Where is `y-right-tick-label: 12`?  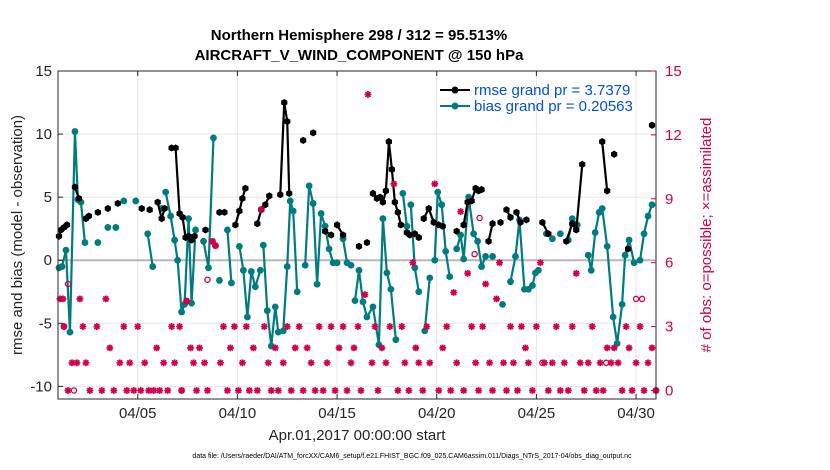
y-right-tick-label: 12 is located at coordinates (673, 135).